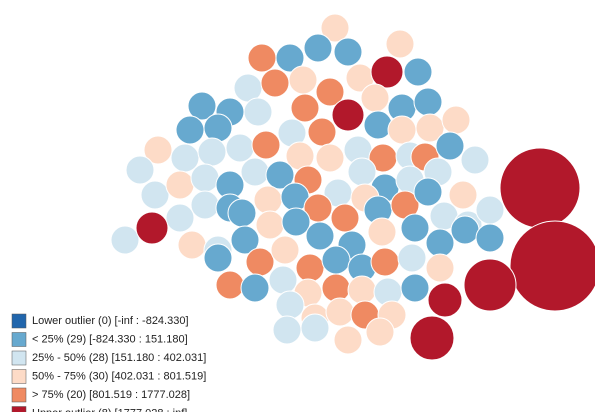  What do you see at coordinates (109, 409) in the screenshot?
I see `legend-label: Upper outlier (8) [1777.028 : inf]` at bounding box center [109, 409].